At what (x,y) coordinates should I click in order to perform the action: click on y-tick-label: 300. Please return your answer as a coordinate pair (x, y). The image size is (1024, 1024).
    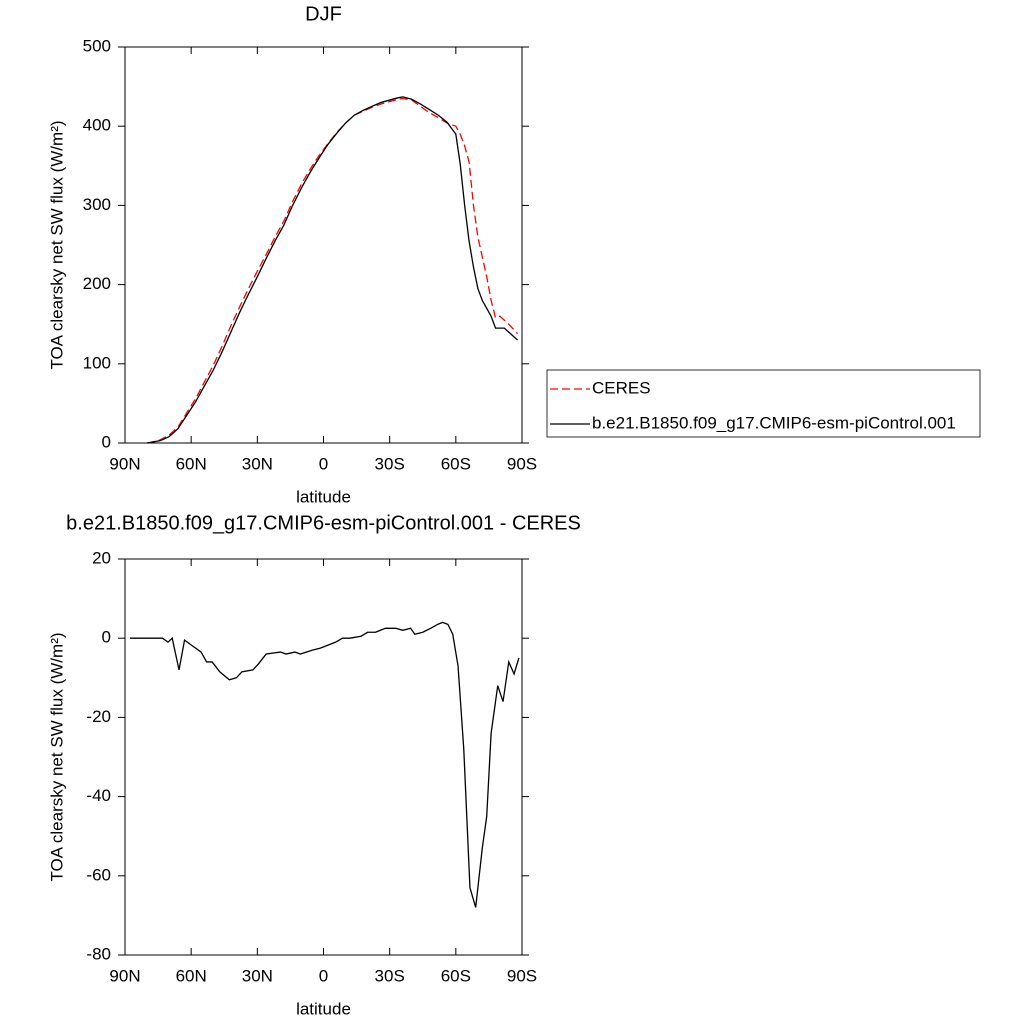
    Looking at the image, I should click on (97, 204).